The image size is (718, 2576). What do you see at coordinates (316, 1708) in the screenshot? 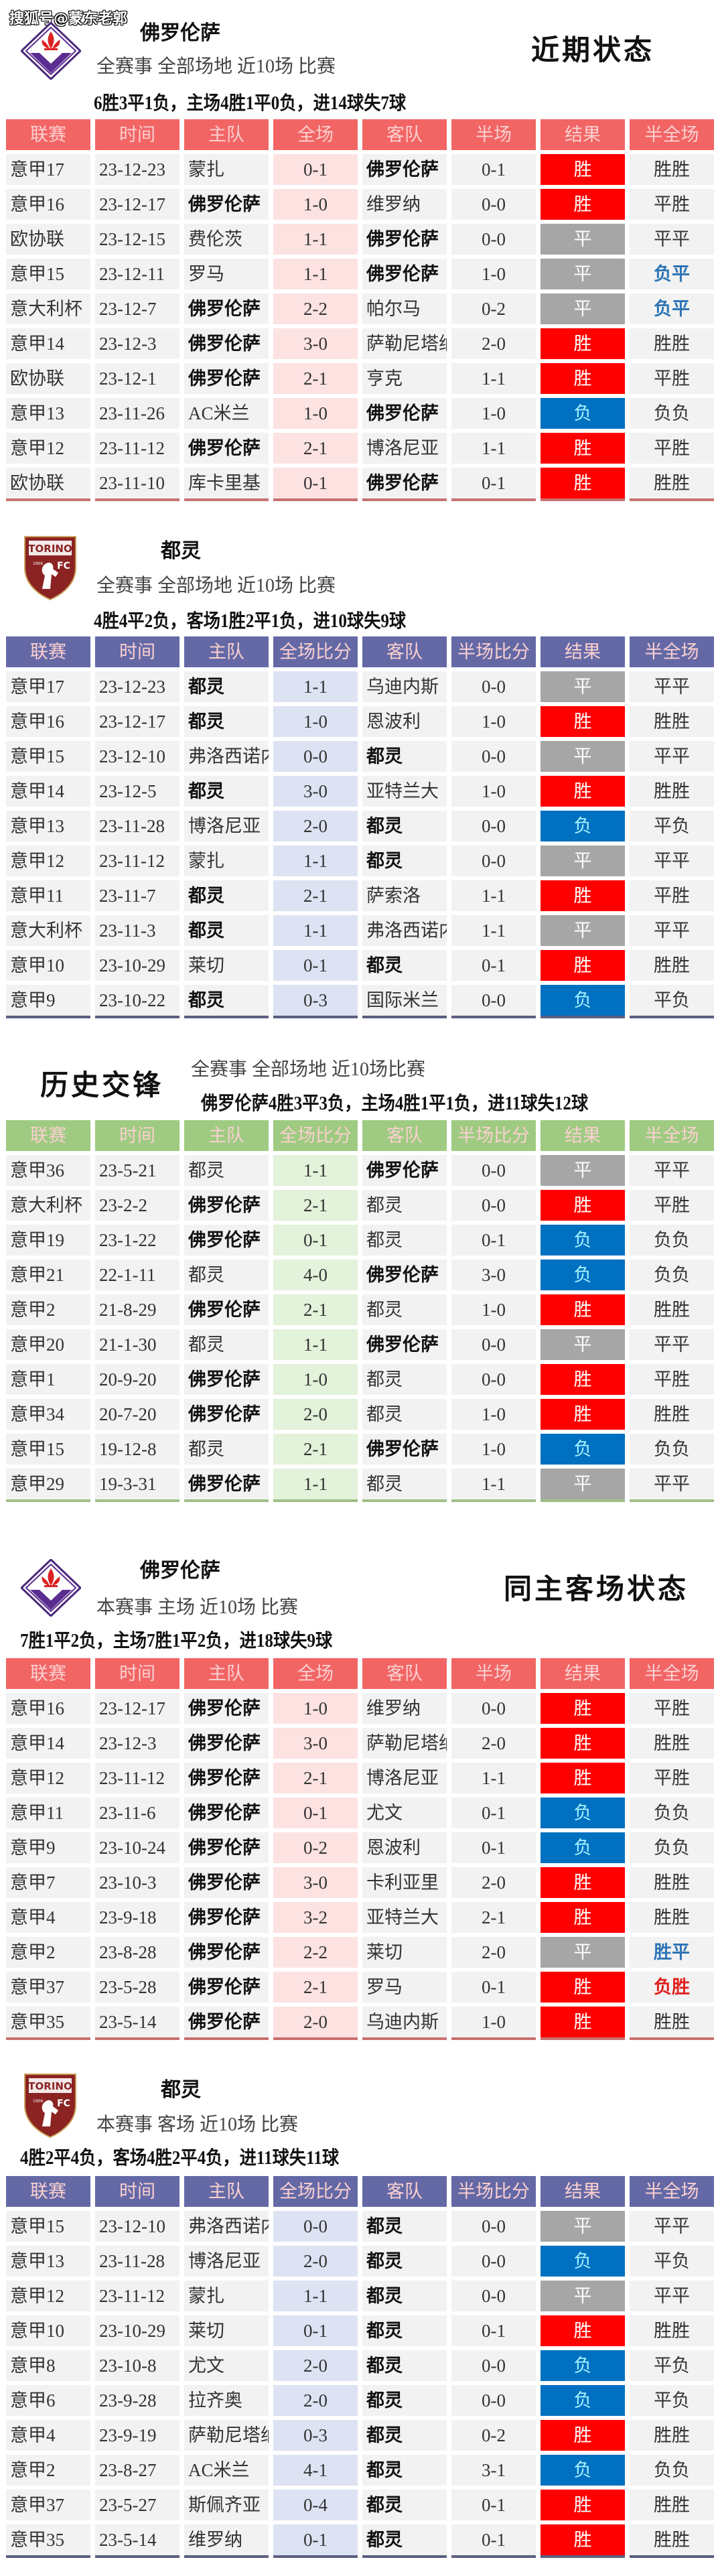
I see `cell-full-time-score: 1-0` at bounding box center [316, 1708].